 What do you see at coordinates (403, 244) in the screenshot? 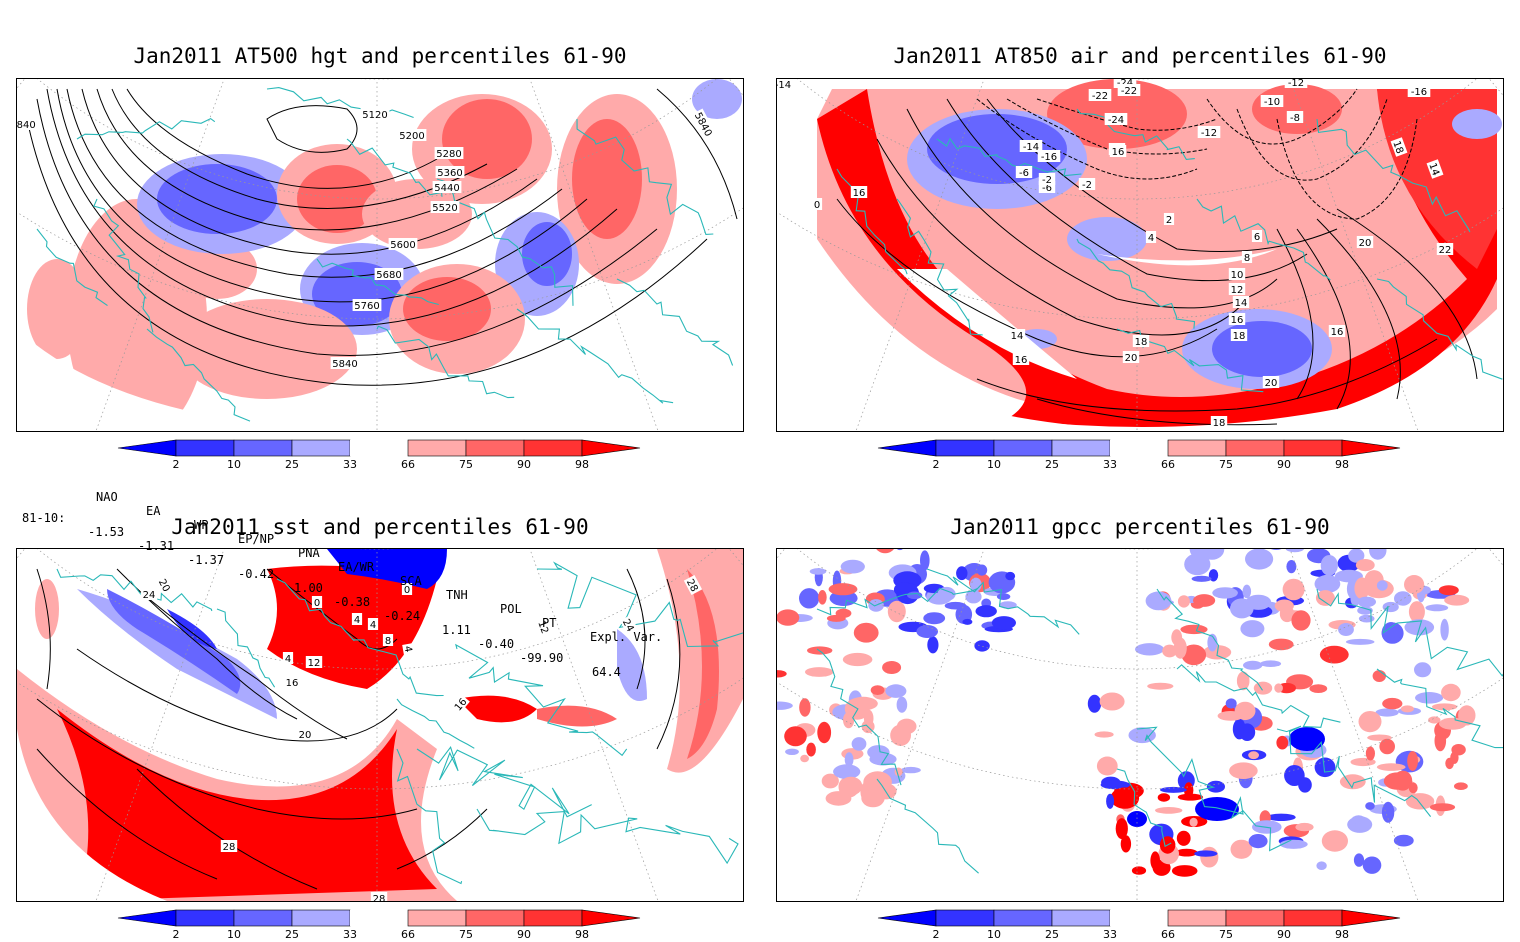
I see `contour-label: 5600` at bounding box center [403, 244].